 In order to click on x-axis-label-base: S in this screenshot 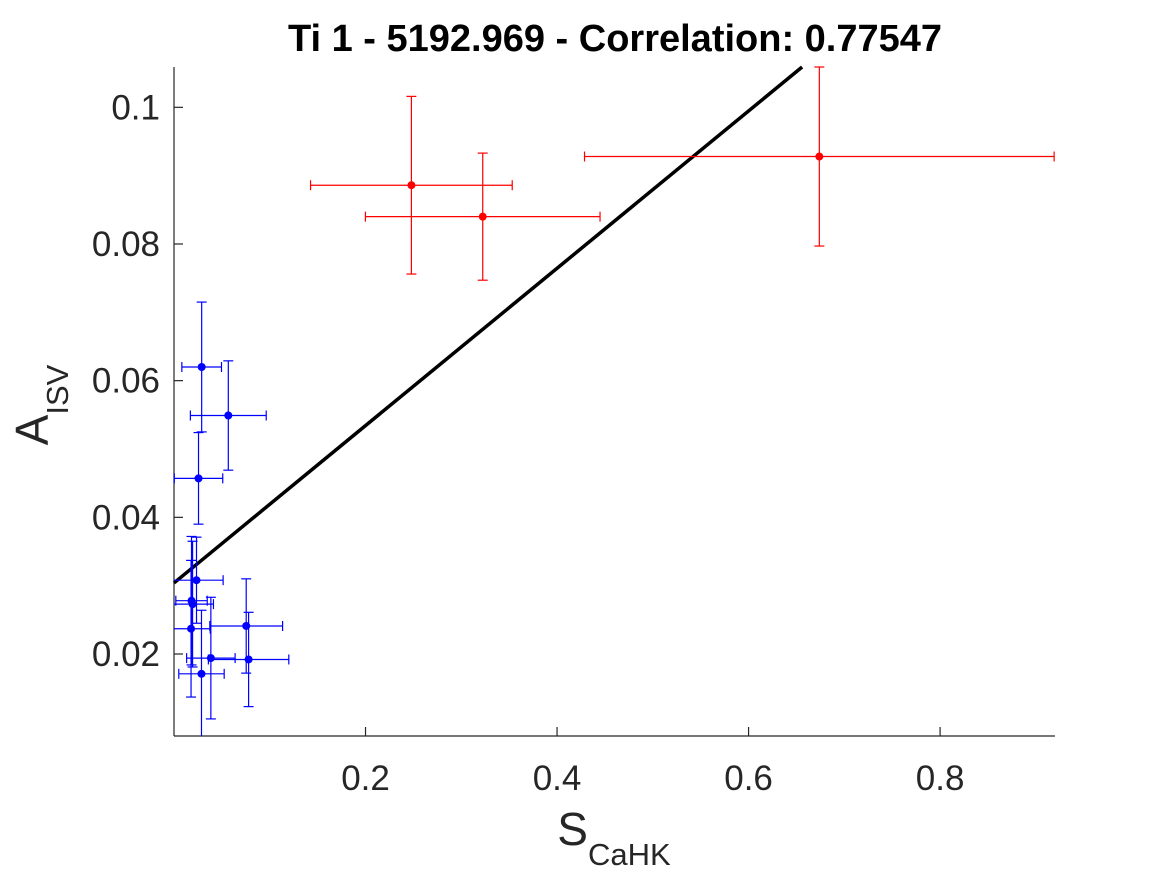, I will do `click(572, 829)`.